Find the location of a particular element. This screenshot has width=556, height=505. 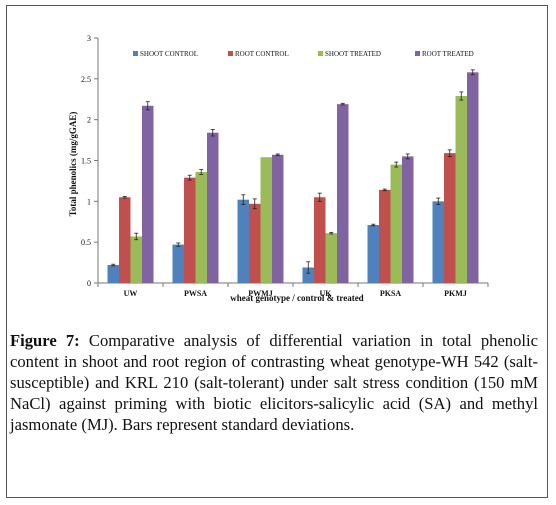

y-tick-label: 2.5 is located at coordinates (86, 79).